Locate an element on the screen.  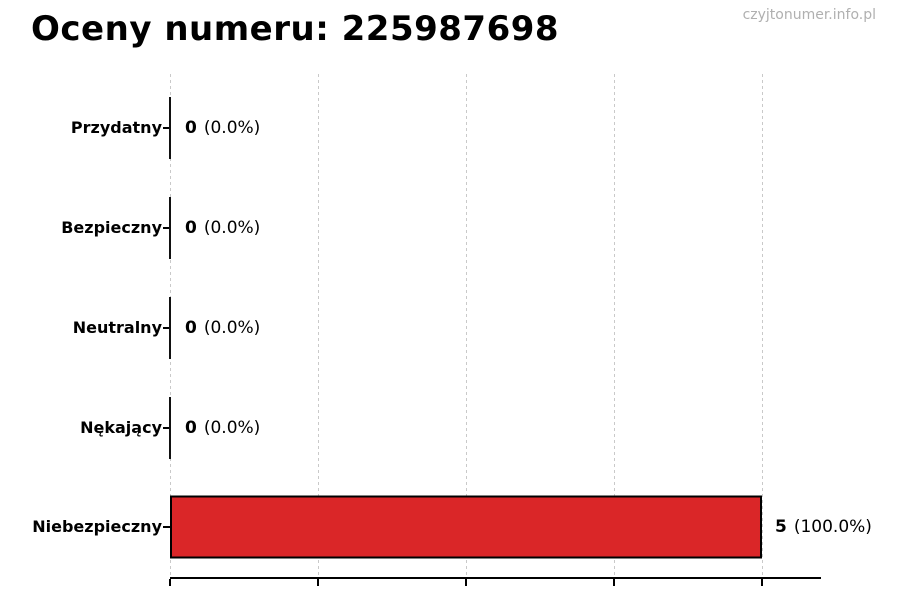
value-percent: (100.0%) is located at coordinates (832, 527).